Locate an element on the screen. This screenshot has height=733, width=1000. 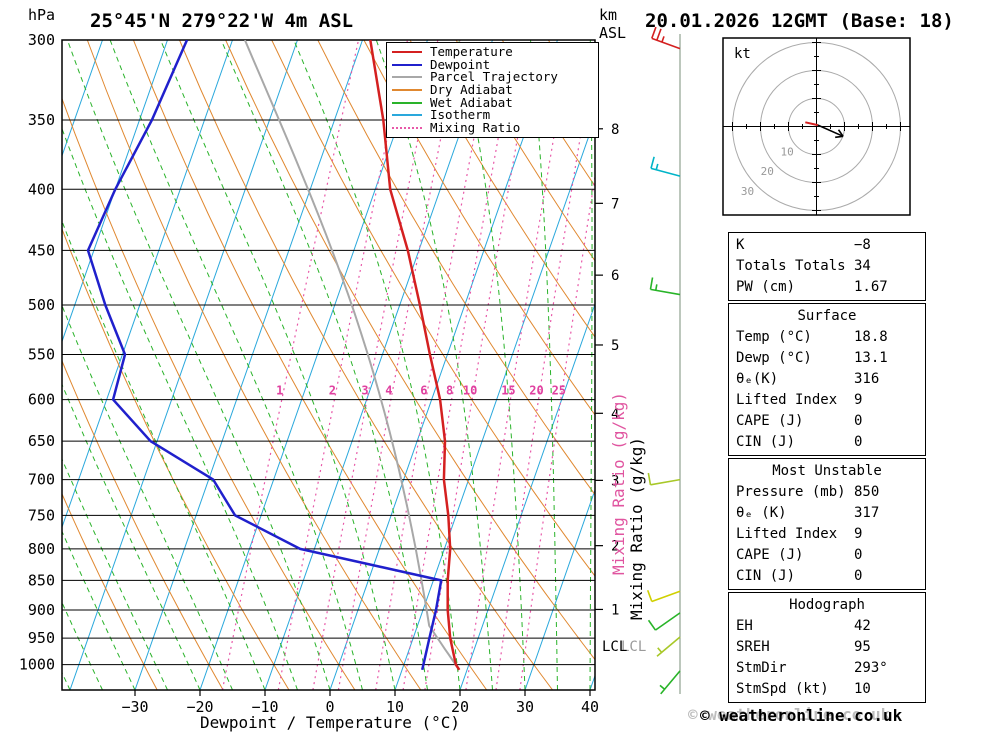
pressure-tick-label: 300 is located at coordinates (41, 40).